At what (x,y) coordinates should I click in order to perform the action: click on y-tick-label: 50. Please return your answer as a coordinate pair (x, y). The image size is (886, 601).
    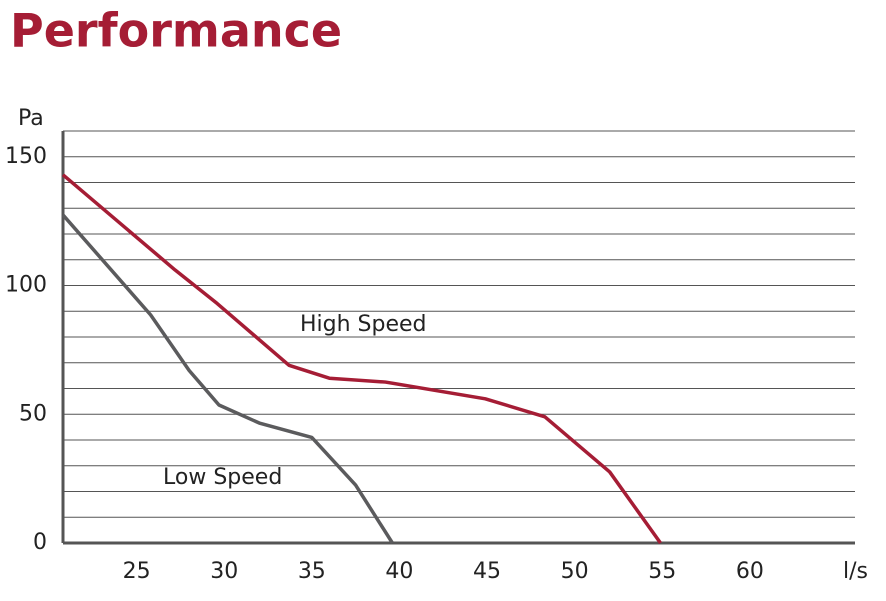
    Looking at the image, I should click on (33, 413).